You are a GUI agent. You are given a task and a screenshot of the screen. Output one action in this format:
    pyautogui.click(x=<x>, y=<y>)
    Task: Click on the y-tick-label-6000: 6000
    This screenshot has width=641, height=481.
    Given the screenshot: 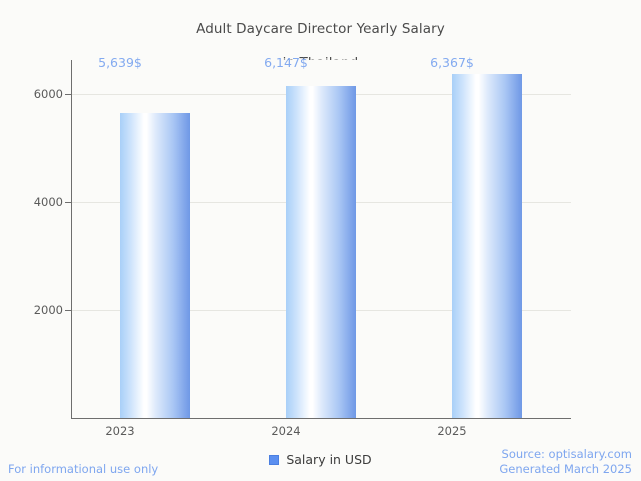 What is the action you would take?
    pyautogui.click(x=48, y=94)
    